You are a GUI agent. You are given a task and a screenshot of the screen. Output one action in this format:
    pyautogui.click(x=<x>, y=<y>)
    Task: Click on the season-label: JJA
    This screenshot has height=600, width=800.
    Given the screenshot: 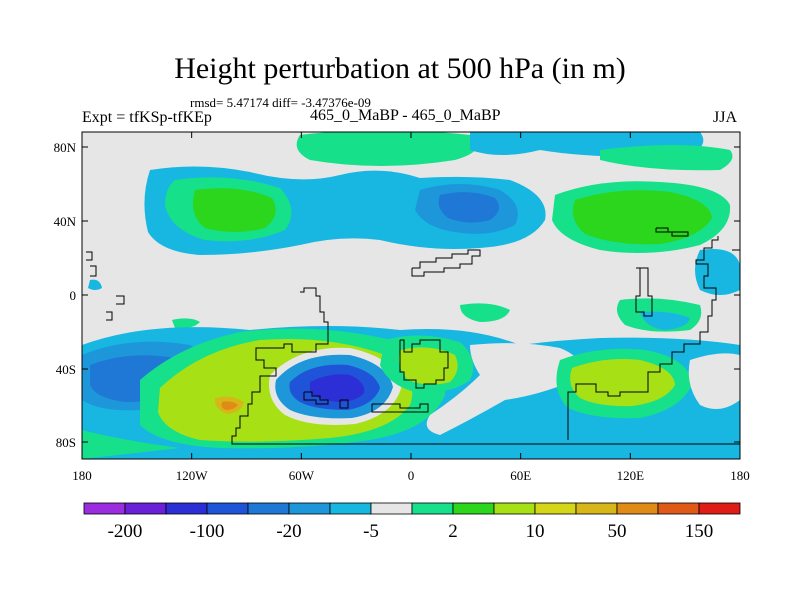 What is the action you would take?
    pyautogui.click(x=725, y=117)
    